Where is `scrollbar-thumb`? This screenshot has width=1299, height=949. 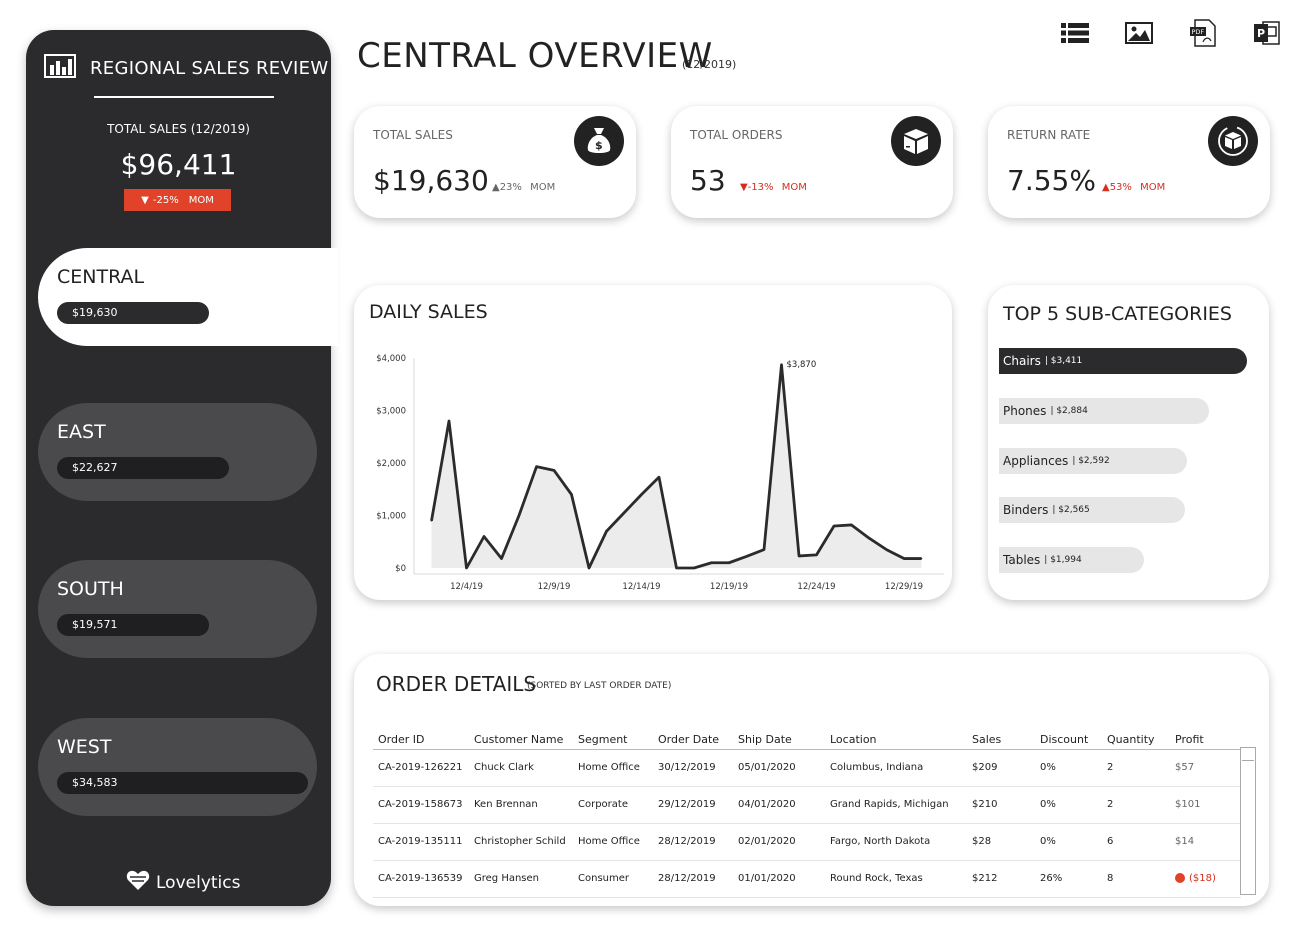 scrollbar-thumb is located at coordinates (1248, 755).